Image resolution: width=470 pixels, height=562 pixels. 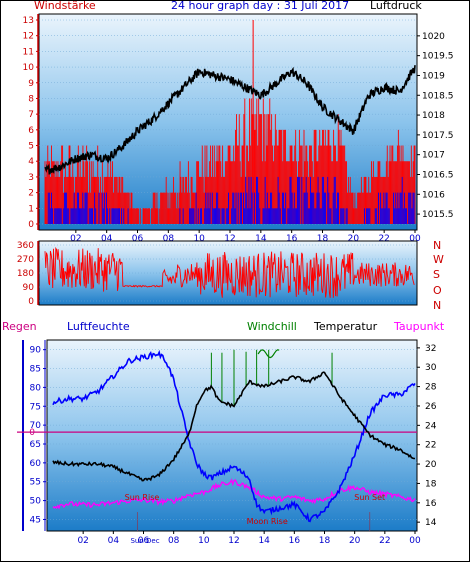 What do you see at coordinates (28, 37) in the screenshot?
I see `wind-y-tick-label: 12` at bounding box center [28, 37].